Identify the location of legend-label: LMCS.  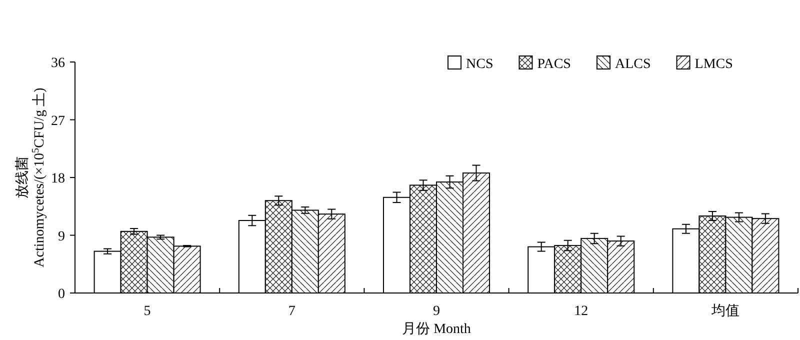
(713, 64).